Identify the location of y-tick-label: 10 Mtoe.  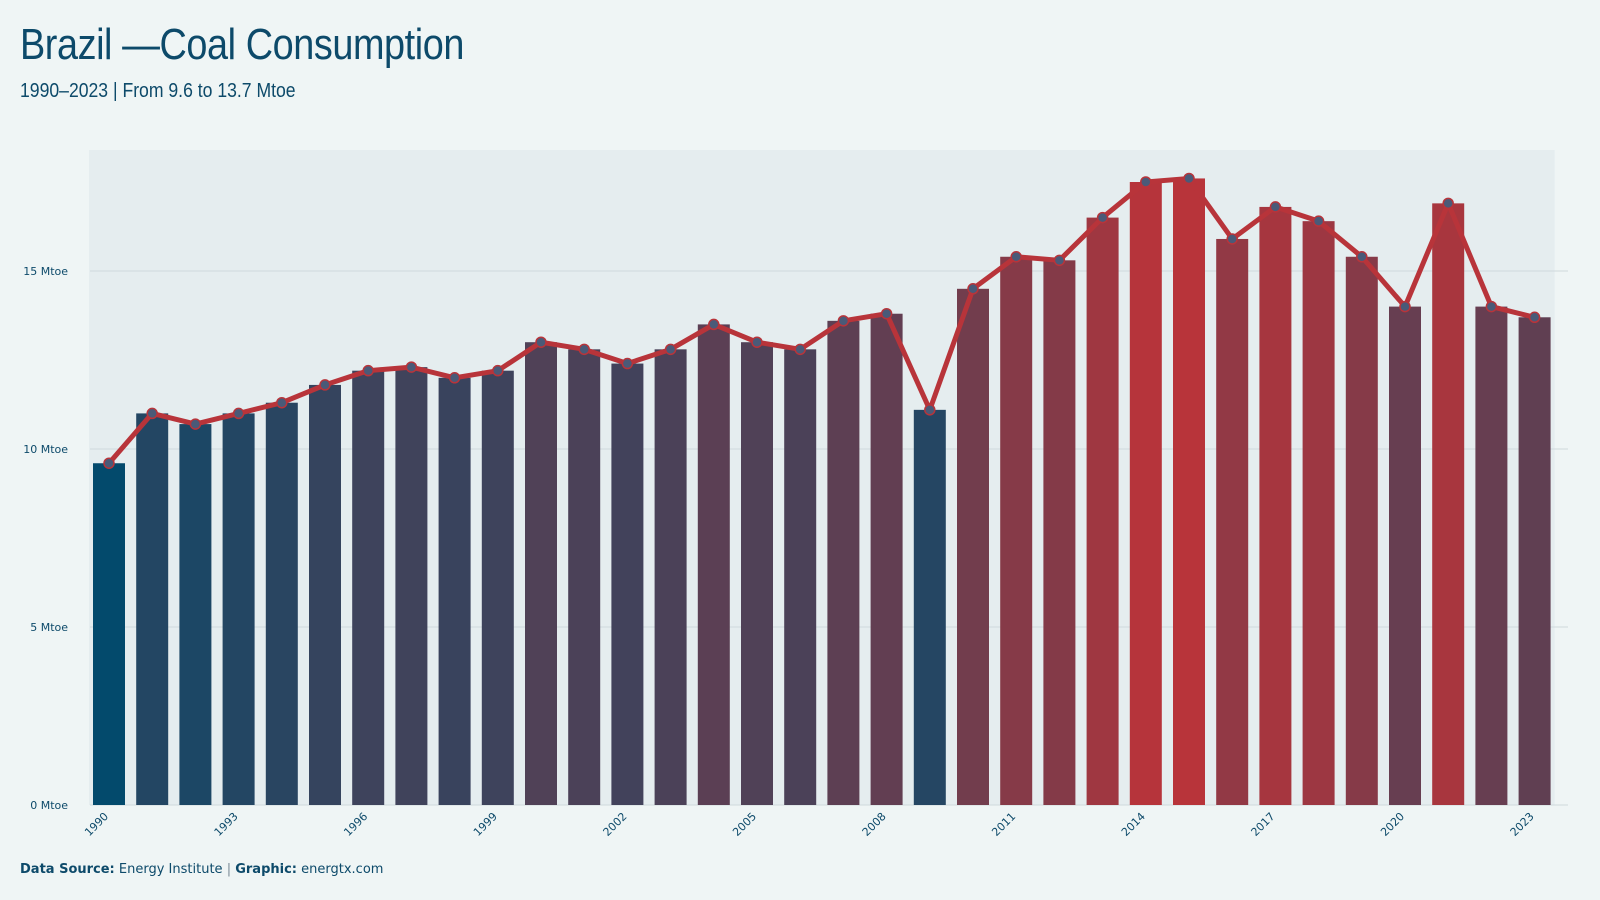
(45, 449).